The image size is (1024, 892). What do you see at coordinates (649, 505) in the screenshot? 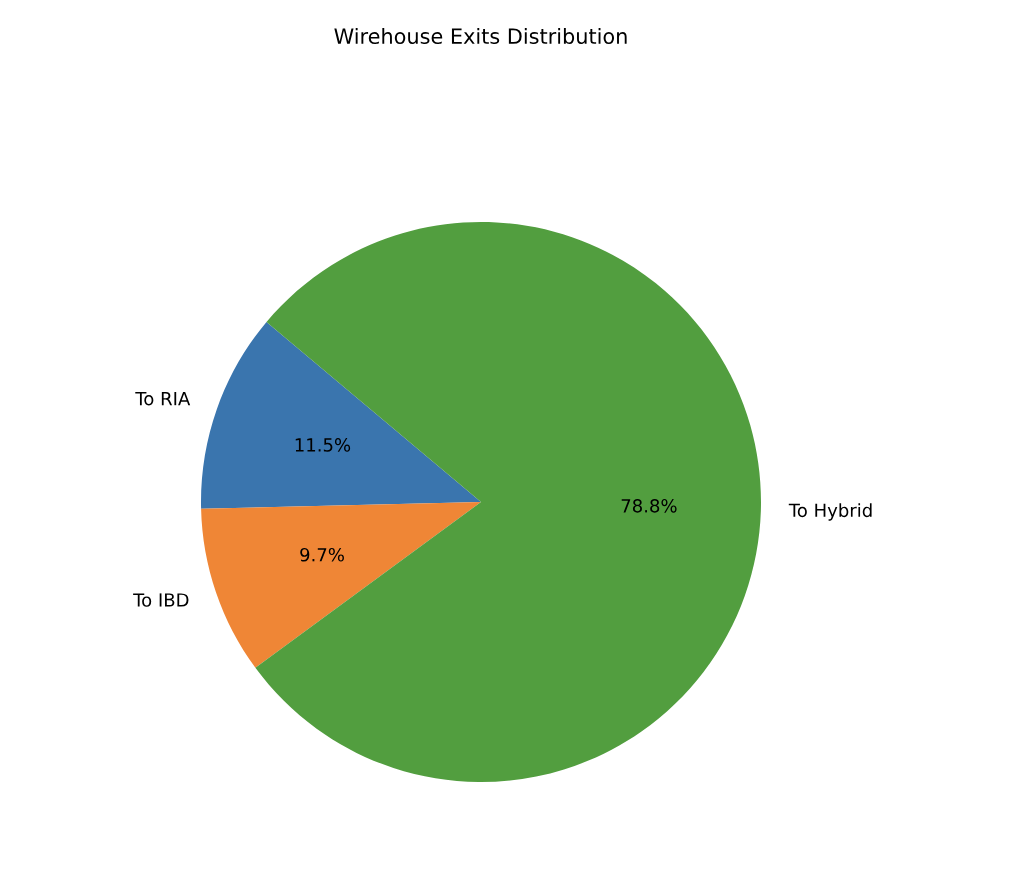
I see `data-label: 78.8%` at bounding box center [649, 505].